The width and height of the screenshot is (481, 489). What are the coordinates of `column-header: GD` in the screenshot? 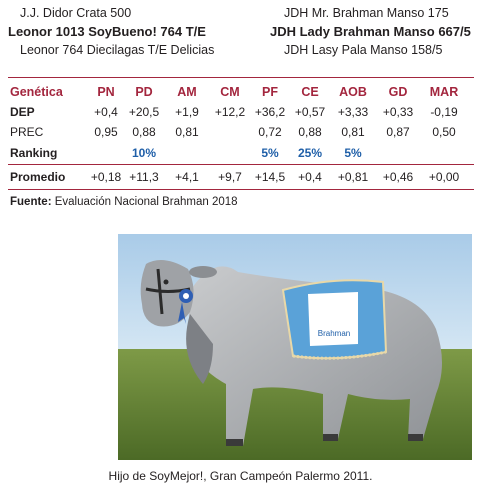 It's located at (398, 92).